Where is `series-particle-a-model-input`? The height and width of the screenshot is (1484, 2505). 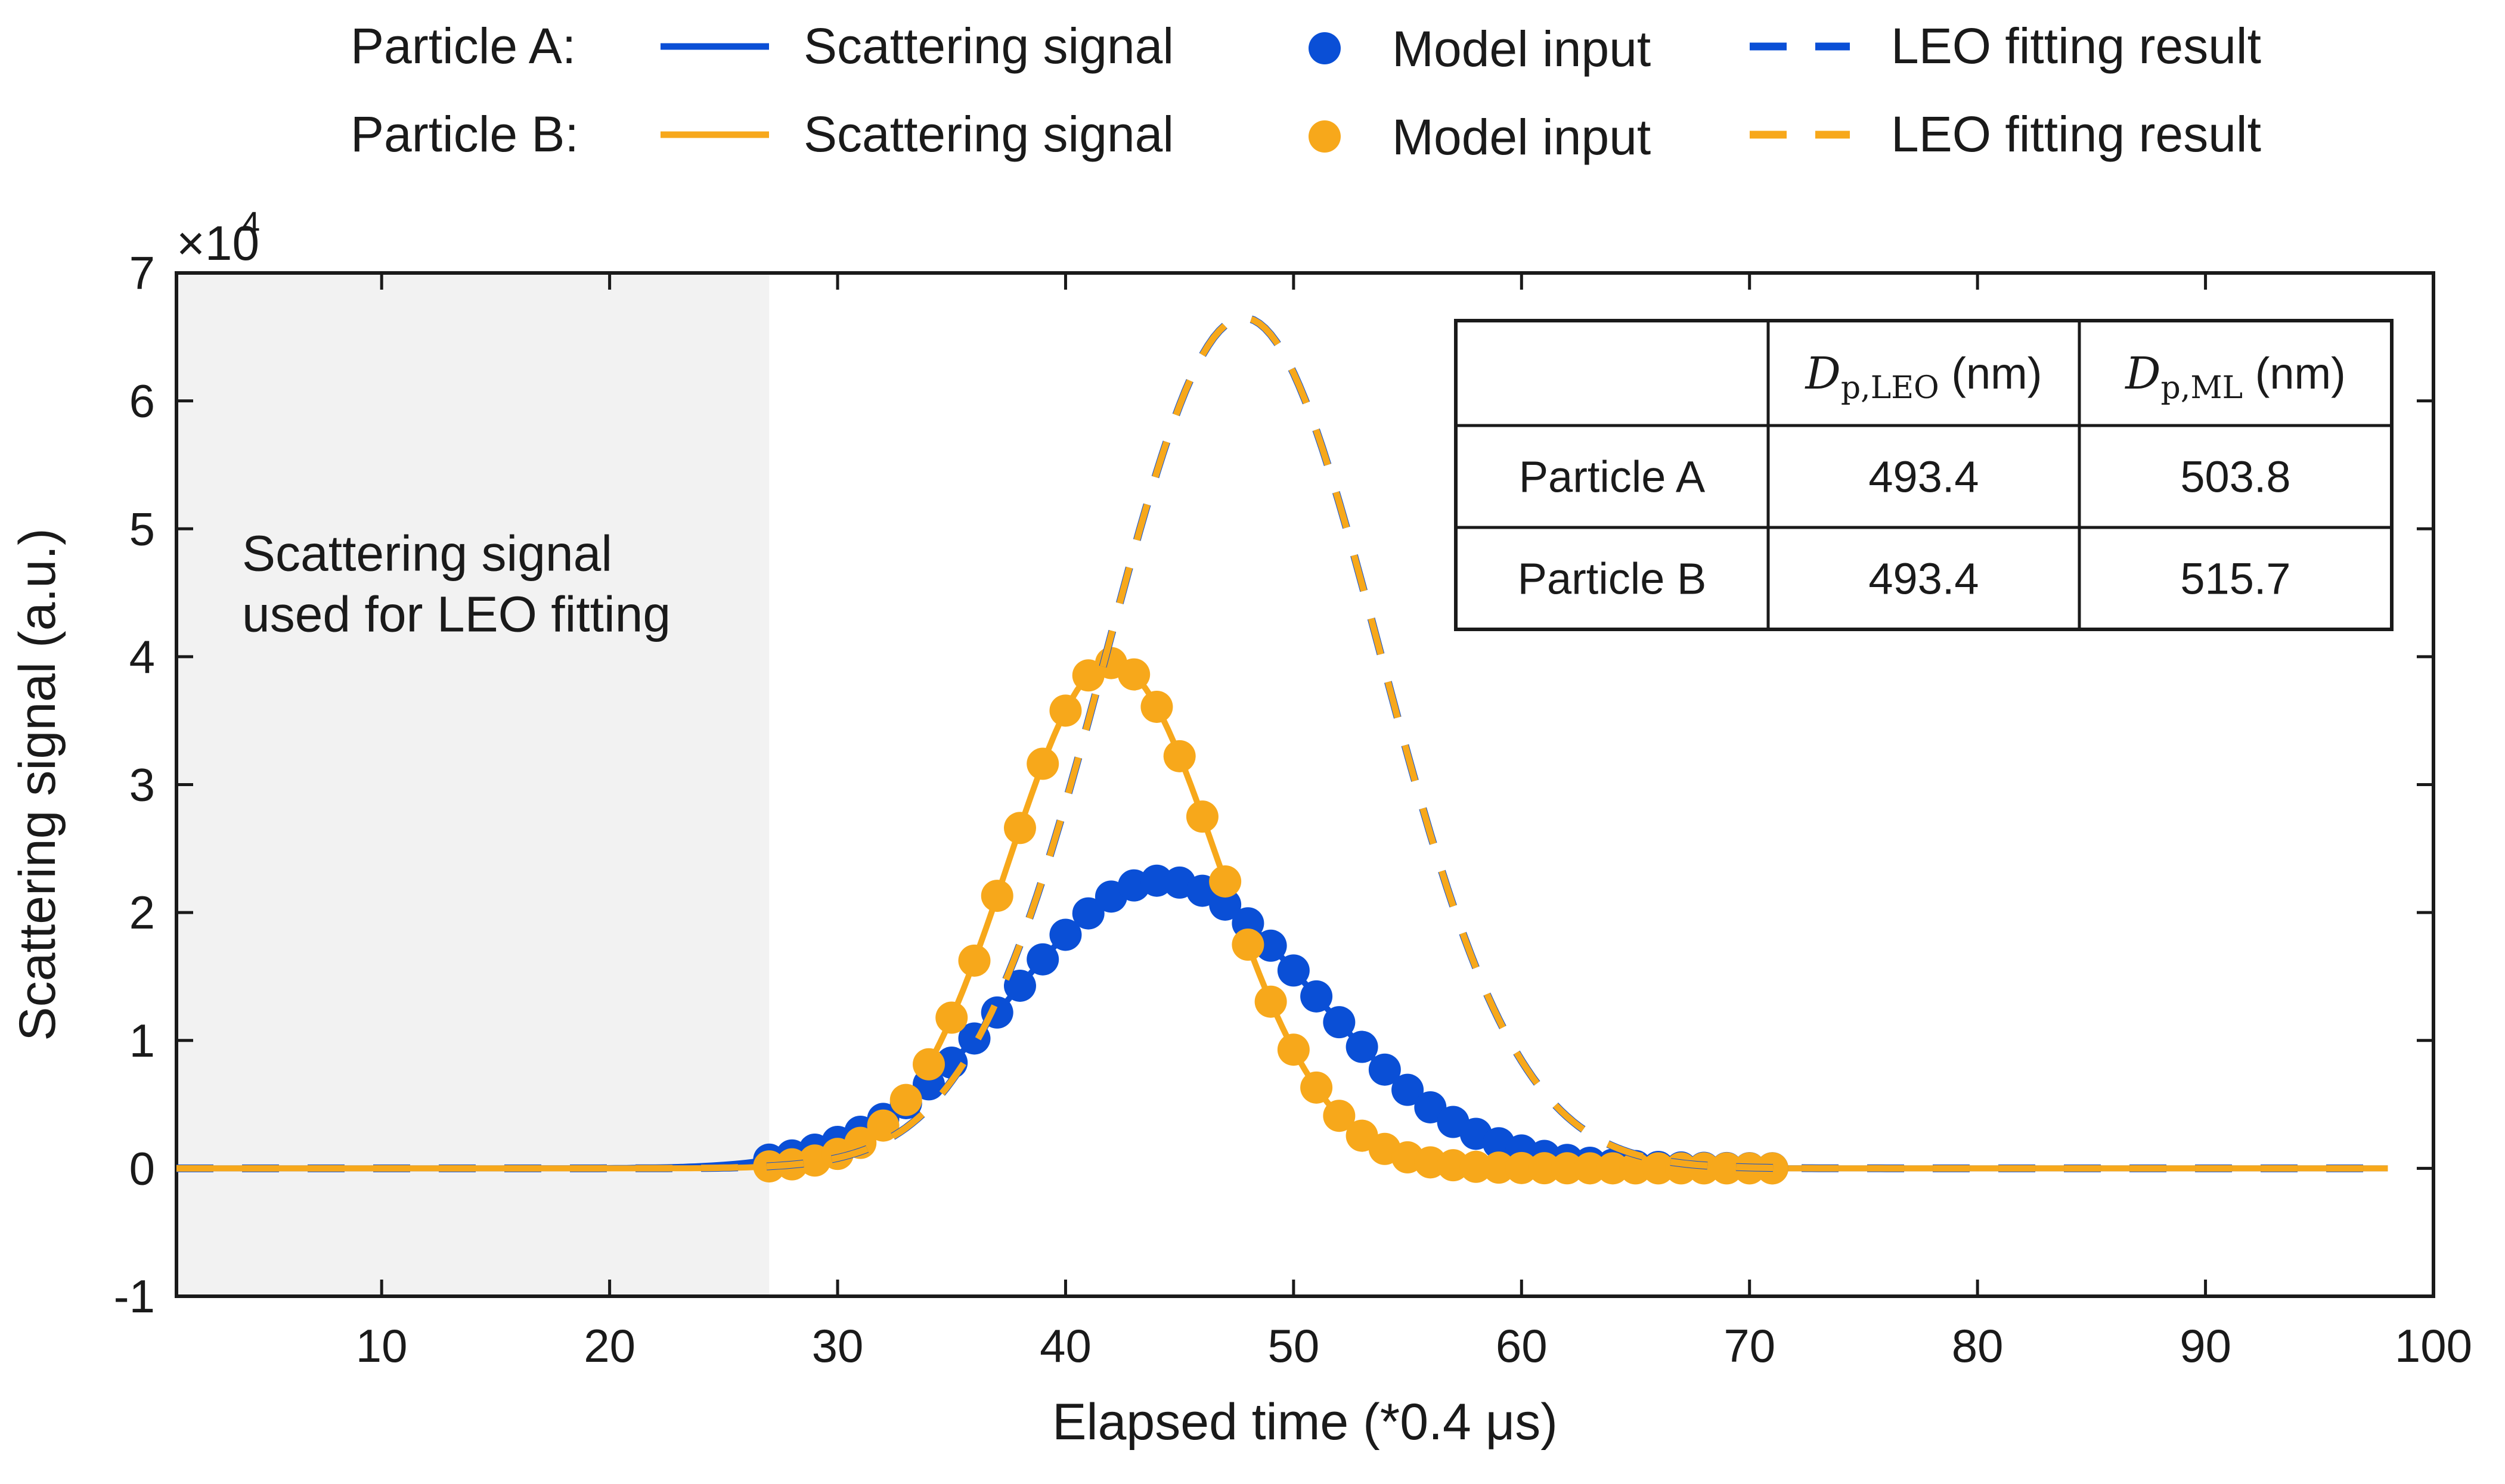 series-particle-a-model-input is located at coordinates (1270, 1024).